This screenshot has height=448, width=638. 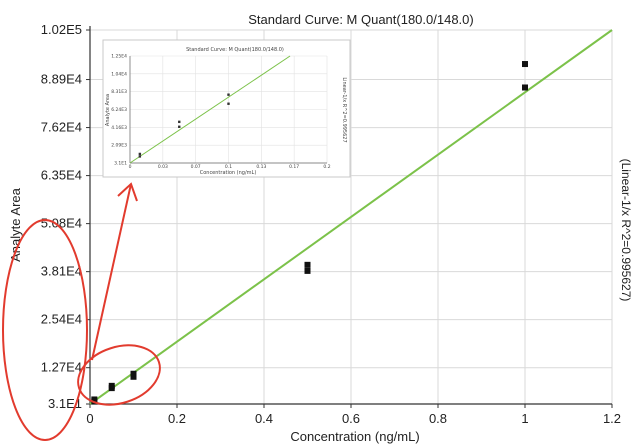 I want to click on x-tick-label: 0.8, so click(x=438, y=418).